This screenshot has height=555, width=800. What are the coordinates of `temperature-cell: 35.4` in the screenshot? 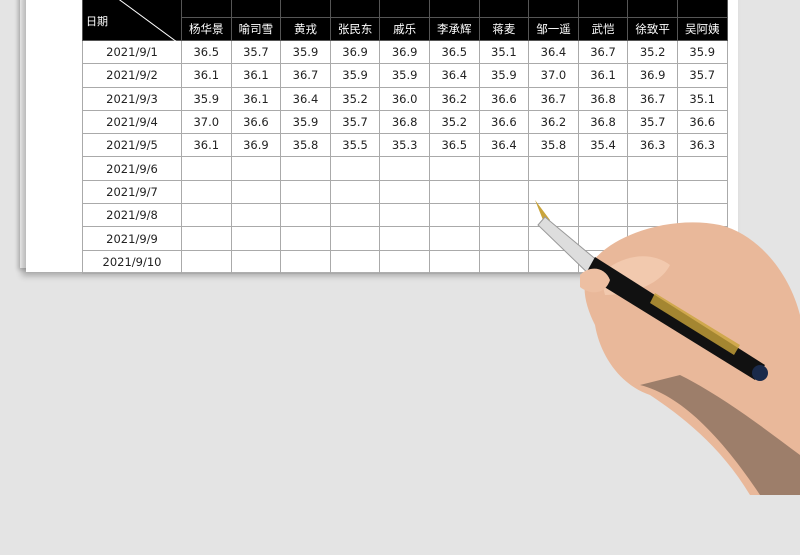 It's located at (603, 145).